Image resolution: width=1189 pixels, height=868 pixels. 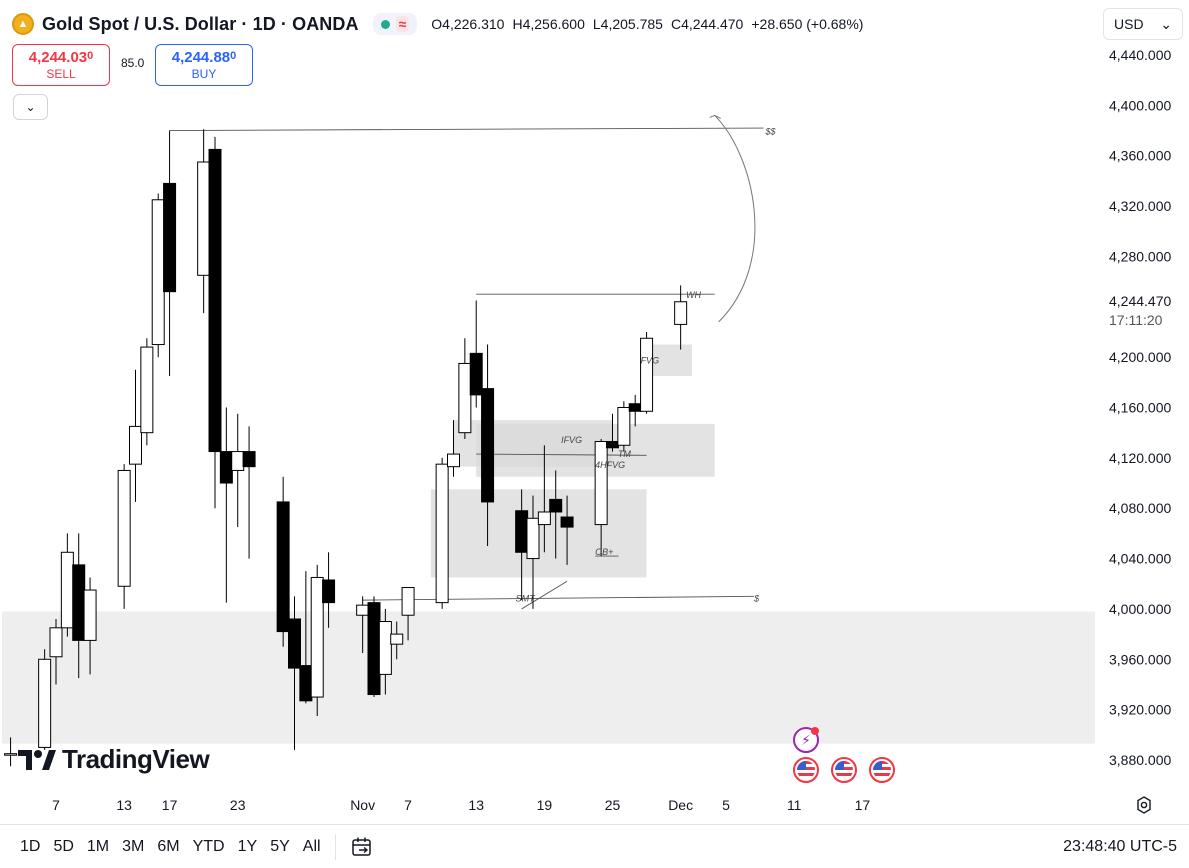 I want to click on range-5d: 5D, so click(x=63, y=846).